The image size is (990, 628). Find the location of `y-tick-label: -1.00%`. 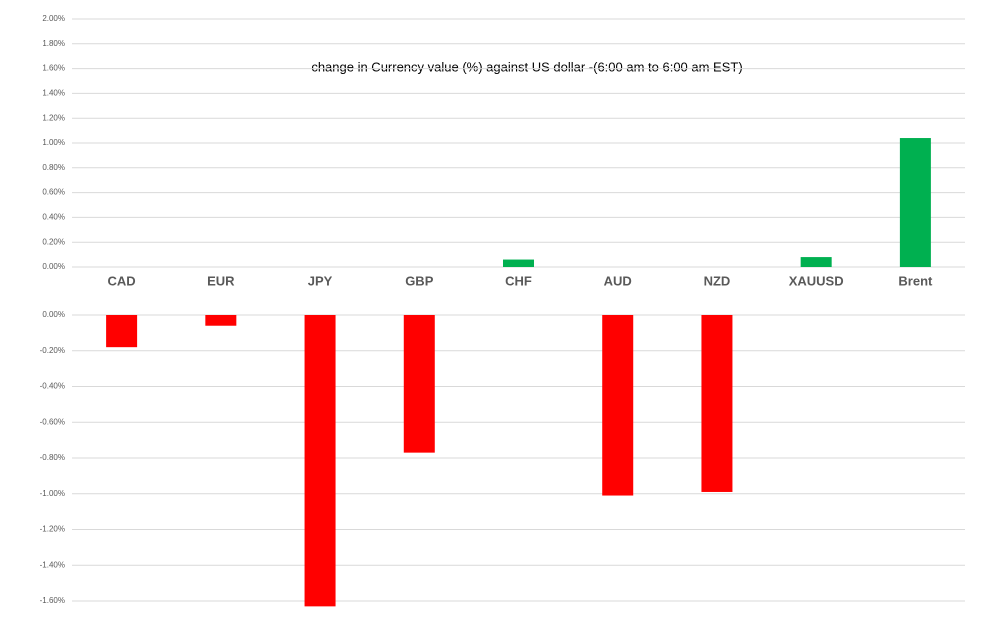

y-tick-label: -1.00% is located at coordinates (52, 493).